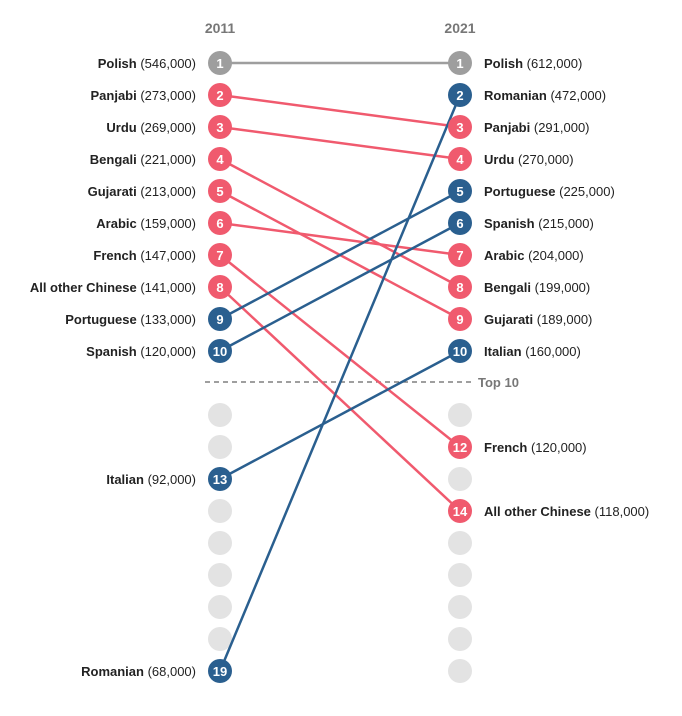 This screenshot has width=682, height=716. Describe the element at coordinates (460, 127) in the screenshot. I see `rank-node-2021-panjabi` at that location.